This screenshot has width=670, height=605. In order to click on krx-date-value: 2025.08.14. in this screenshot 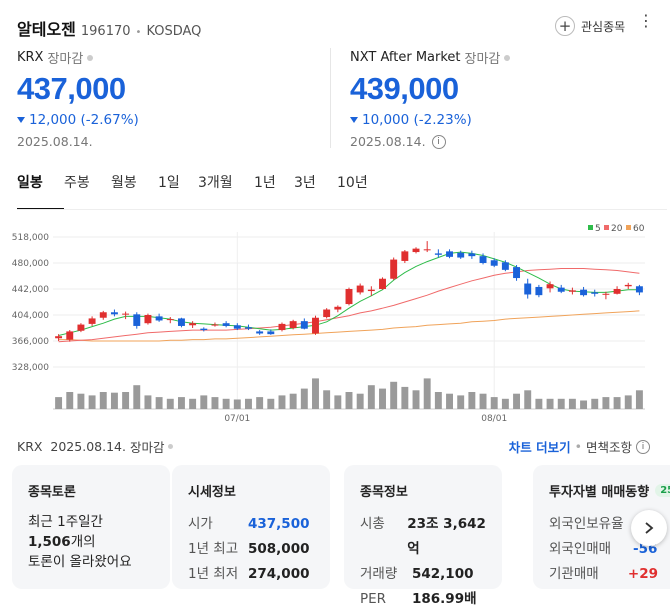, I will do `click(55, 141)`.